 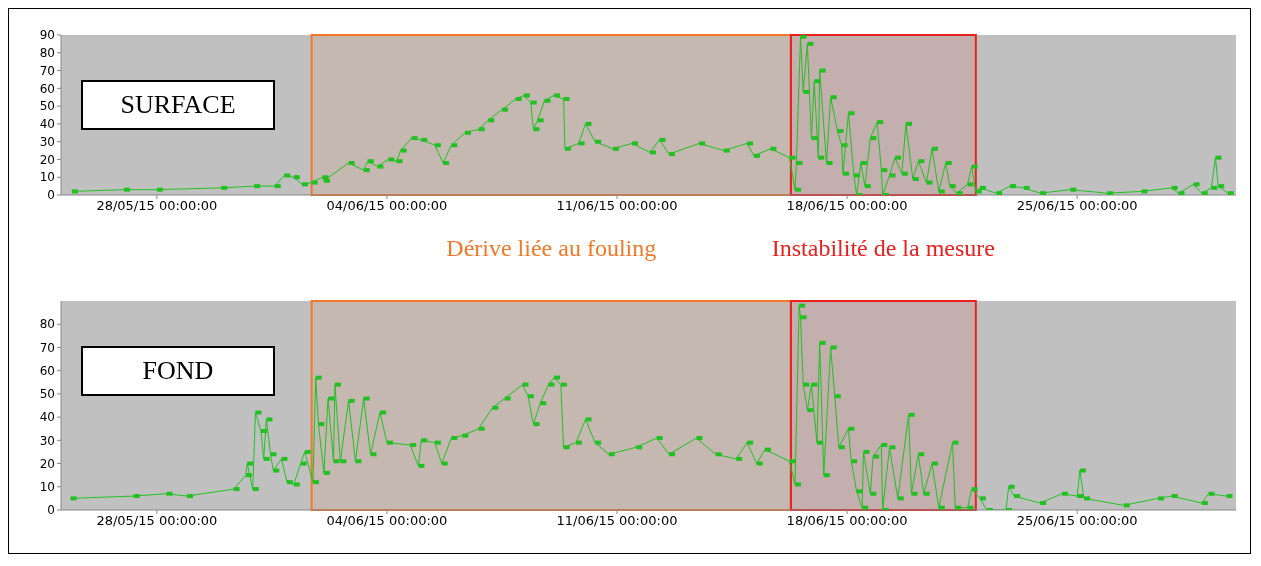 What do you see at coordinates (883, 248) in the screenshot?
I see `band-label: Instabilité de la mesure` at bounding box center [883, 248].